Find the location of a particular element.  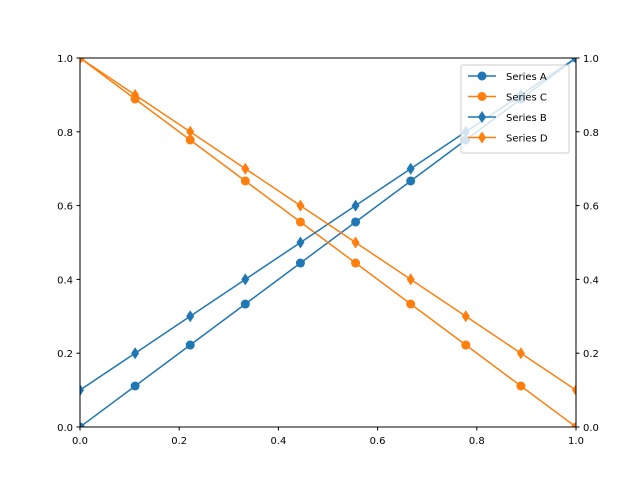

y-tick-label: 1.0 is located at coordinates (65, 59).